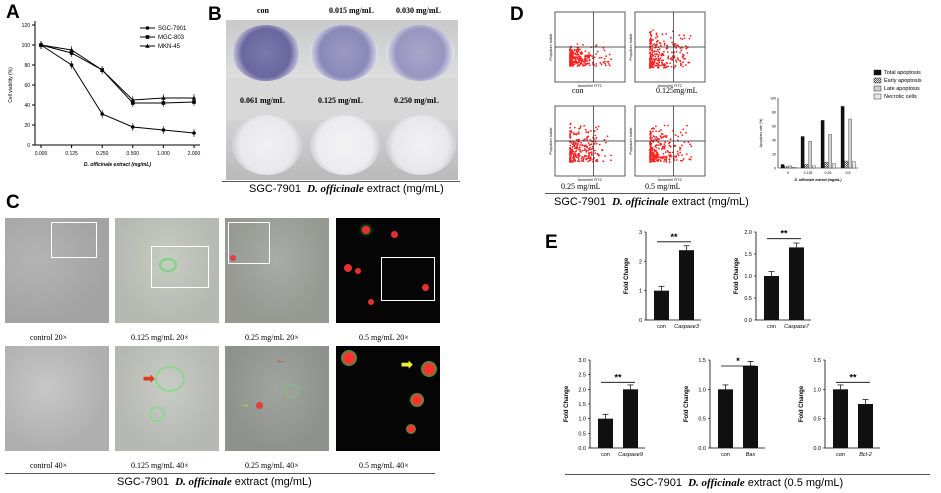  What do you see at coordinates (640, 233) in the screenshot?
I see `y-tick-label: 3` at bounding box center [640, 233].